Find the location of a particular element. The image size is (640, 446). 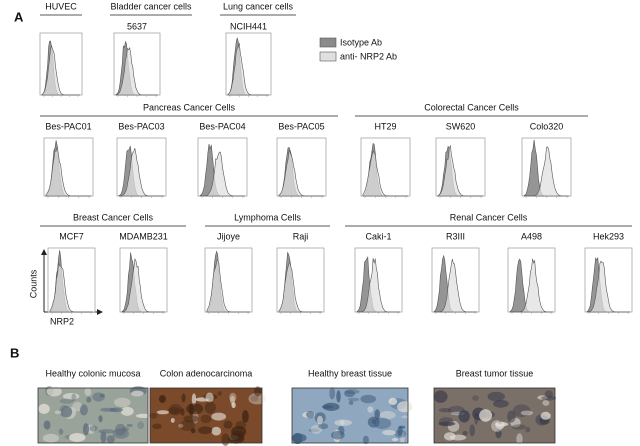

group-title: Bladder cancer cells is located at coordinates (151, 6).